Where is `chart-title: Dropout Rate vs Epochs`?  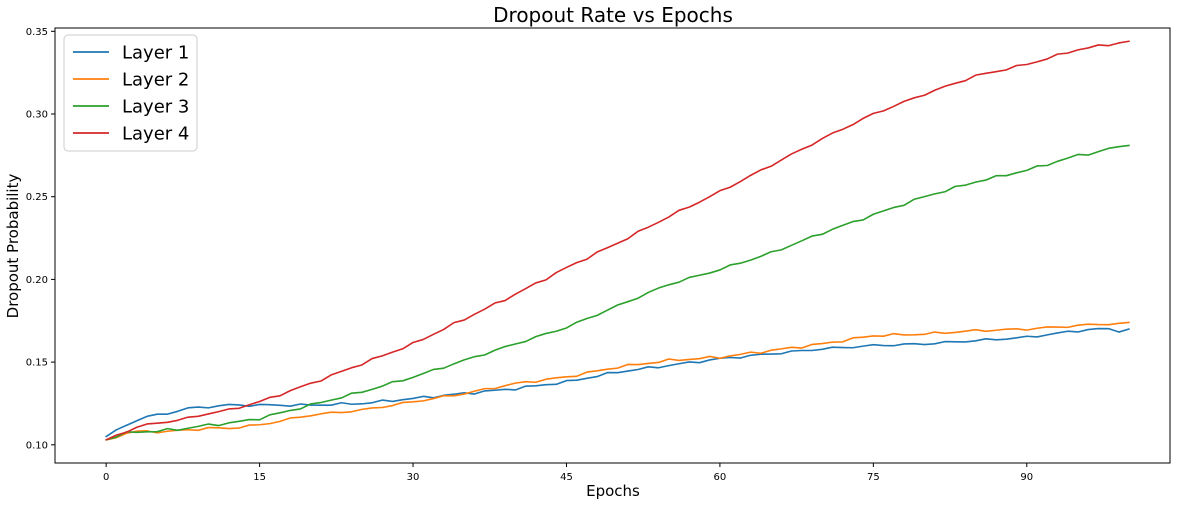 chart-title: Dropout Rate vs Epochs is located at coordinates (613, 15).